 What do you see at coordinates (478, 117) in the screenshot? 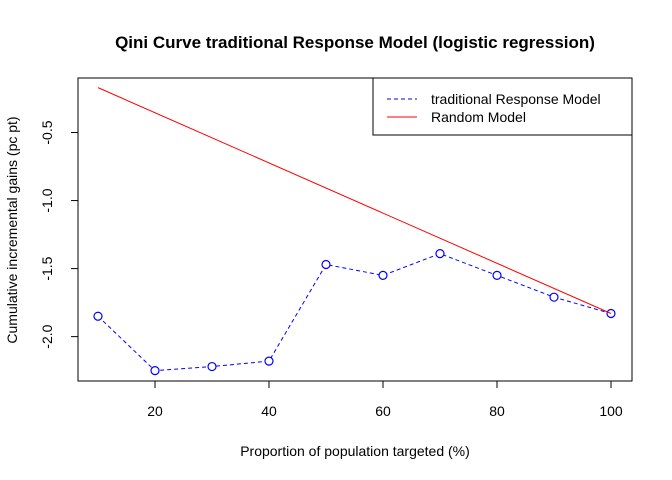
I see `legend-label-random-model: Random Model` at bounding box center [478, 117].